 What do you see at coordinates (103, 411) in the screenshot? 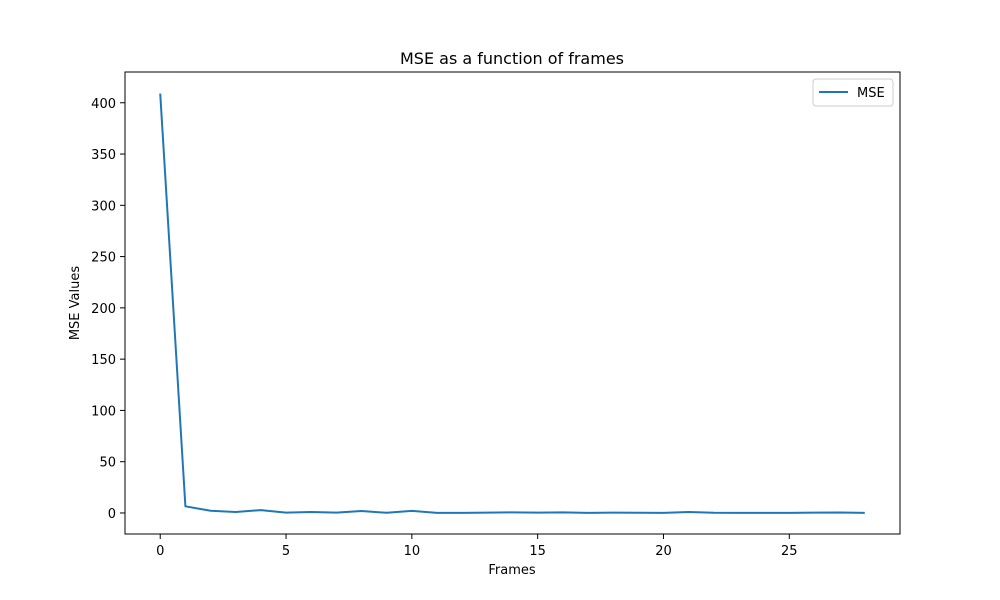
I see `y-tick-label: 100` at bounding box center [103, 411].